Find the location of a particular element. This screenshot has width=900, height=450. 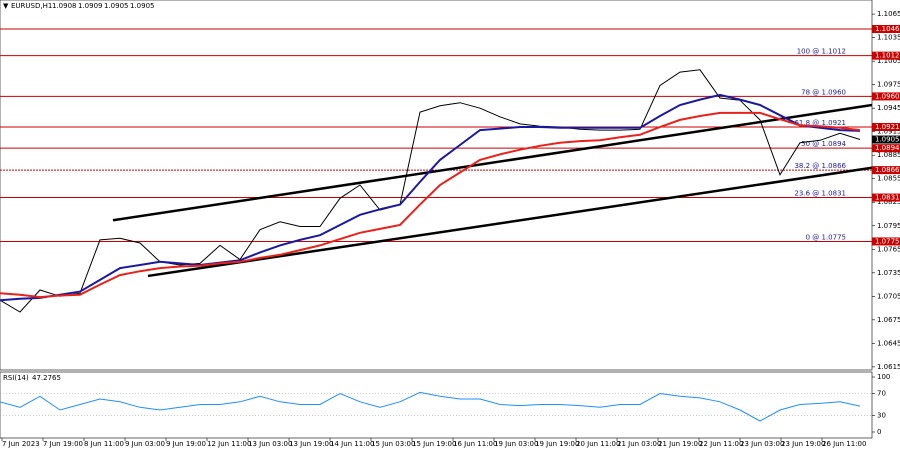

x-tick-label: 21 Jun 19:00 is located at coordinates (680, 444).